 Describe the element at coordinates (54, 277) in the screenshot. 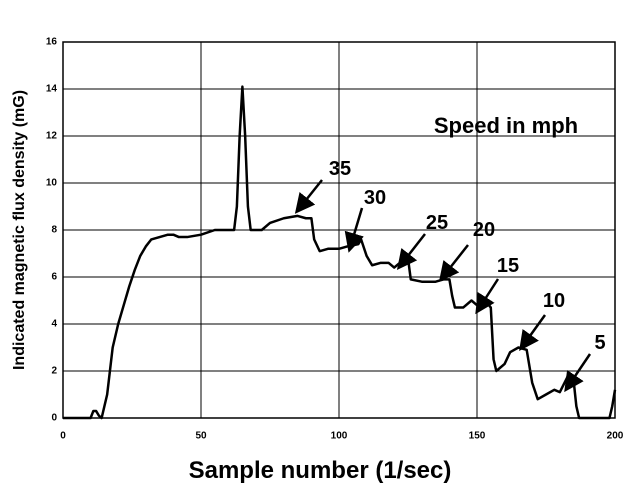

I see `y-tick-label: 6` at that location.